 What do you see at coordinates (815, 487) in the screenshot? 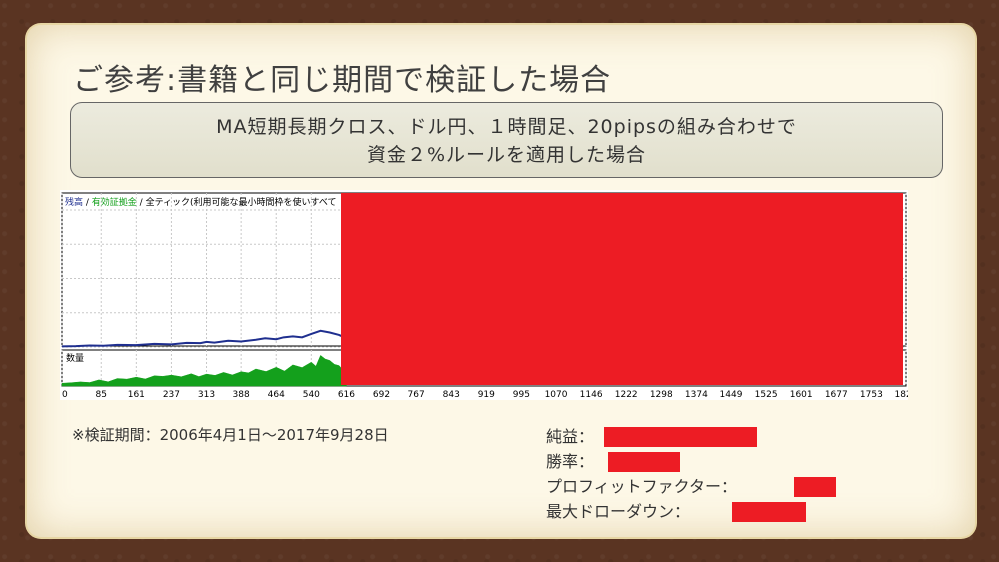
I see `redaction-profit-factor` at bounding box center [815, 487].